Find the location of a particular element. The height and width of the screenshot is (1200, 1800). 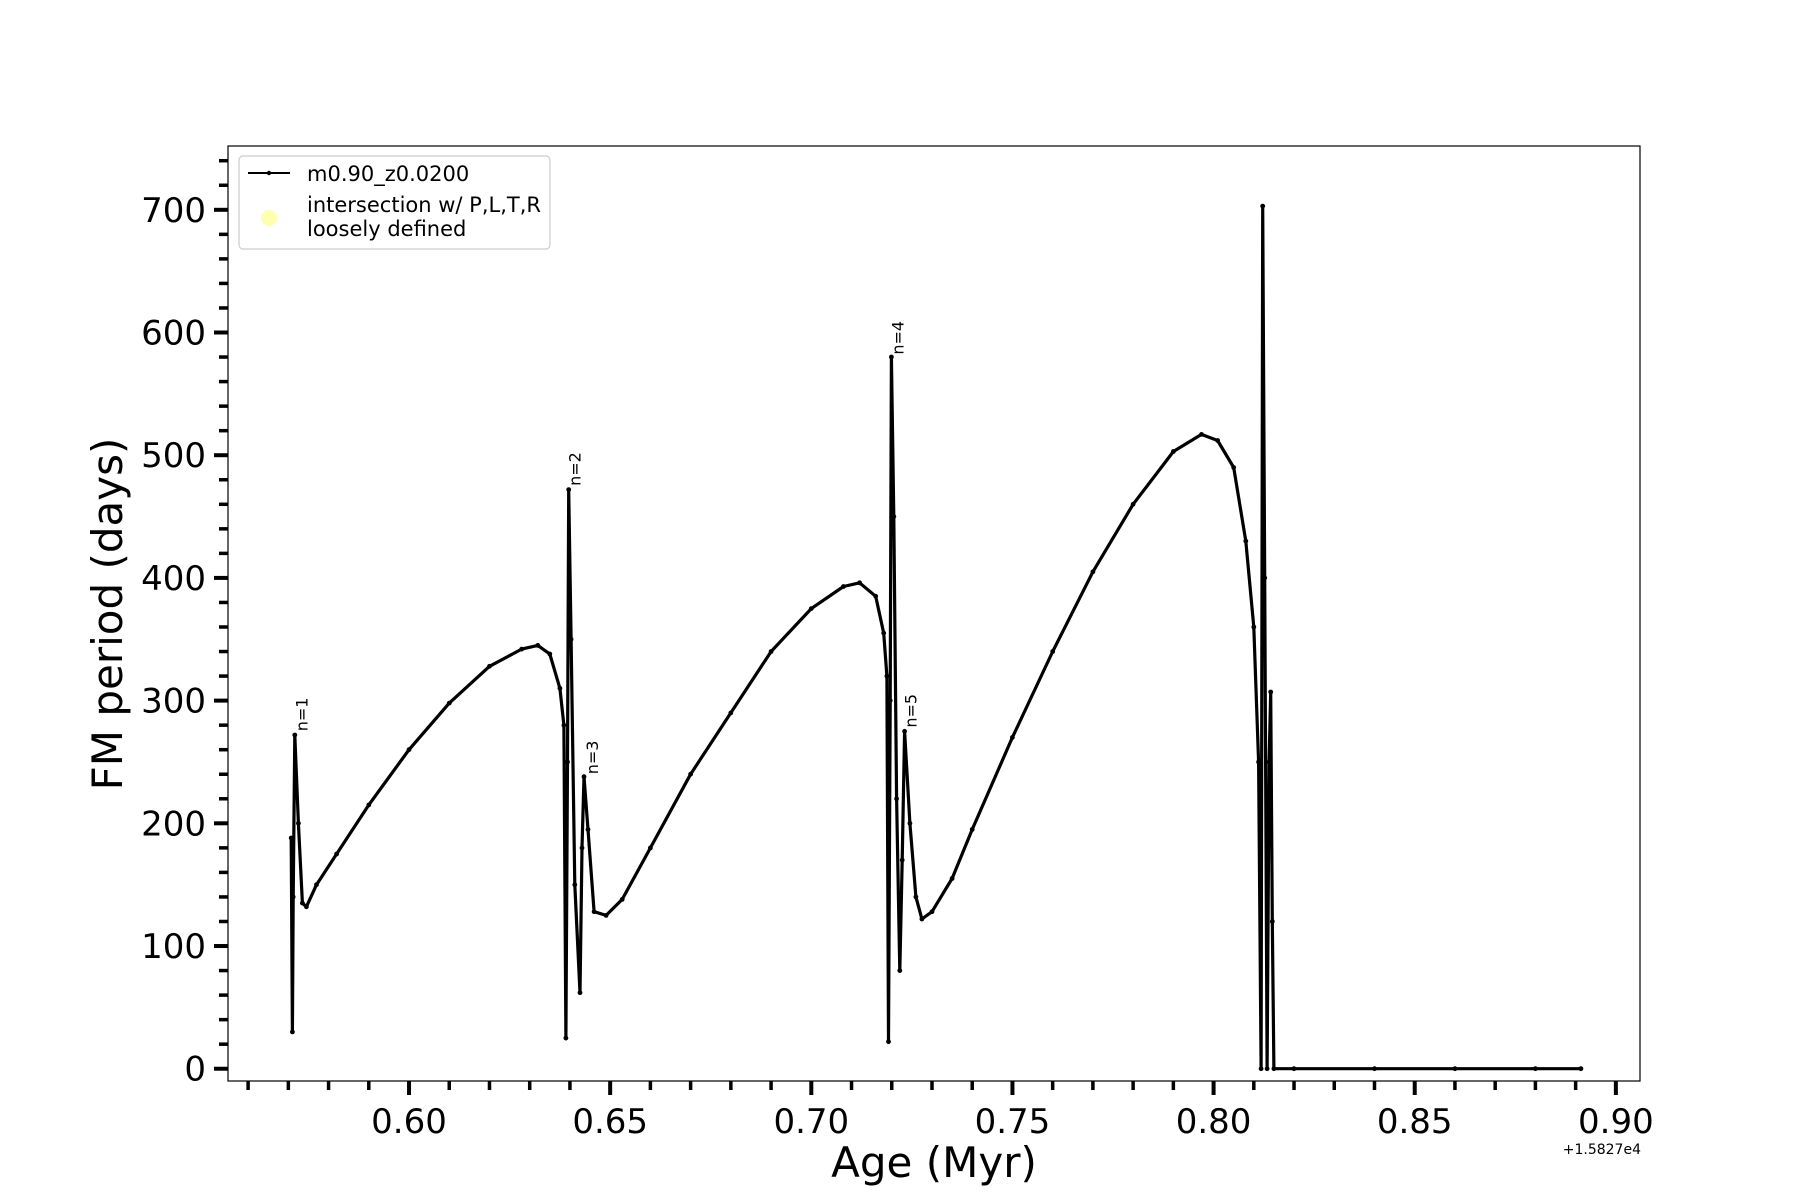

y-tick-label: 300 is located at coordinates (173, 702).